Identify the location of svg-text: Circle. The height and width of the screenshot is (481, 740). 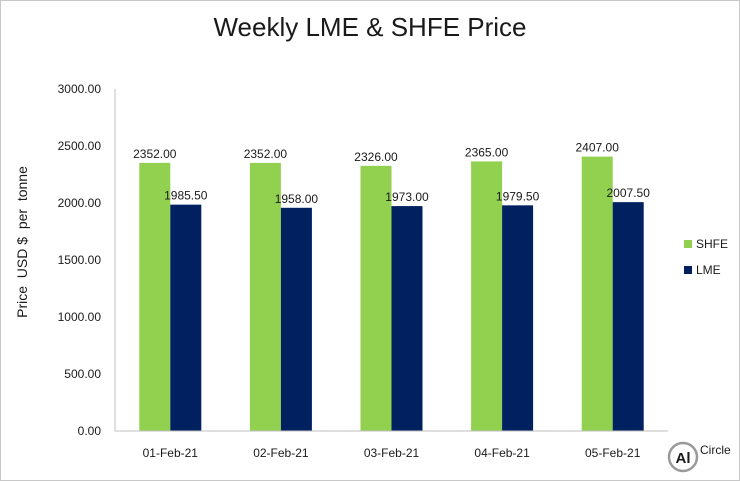
(715, 450).